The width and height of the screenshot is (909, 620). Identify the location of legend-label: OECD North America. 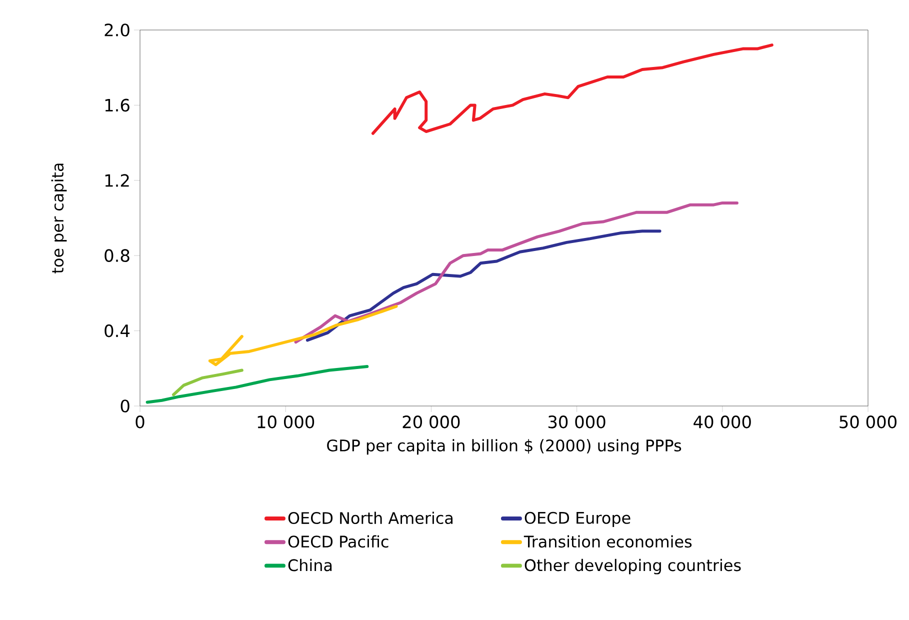
(370, 518).